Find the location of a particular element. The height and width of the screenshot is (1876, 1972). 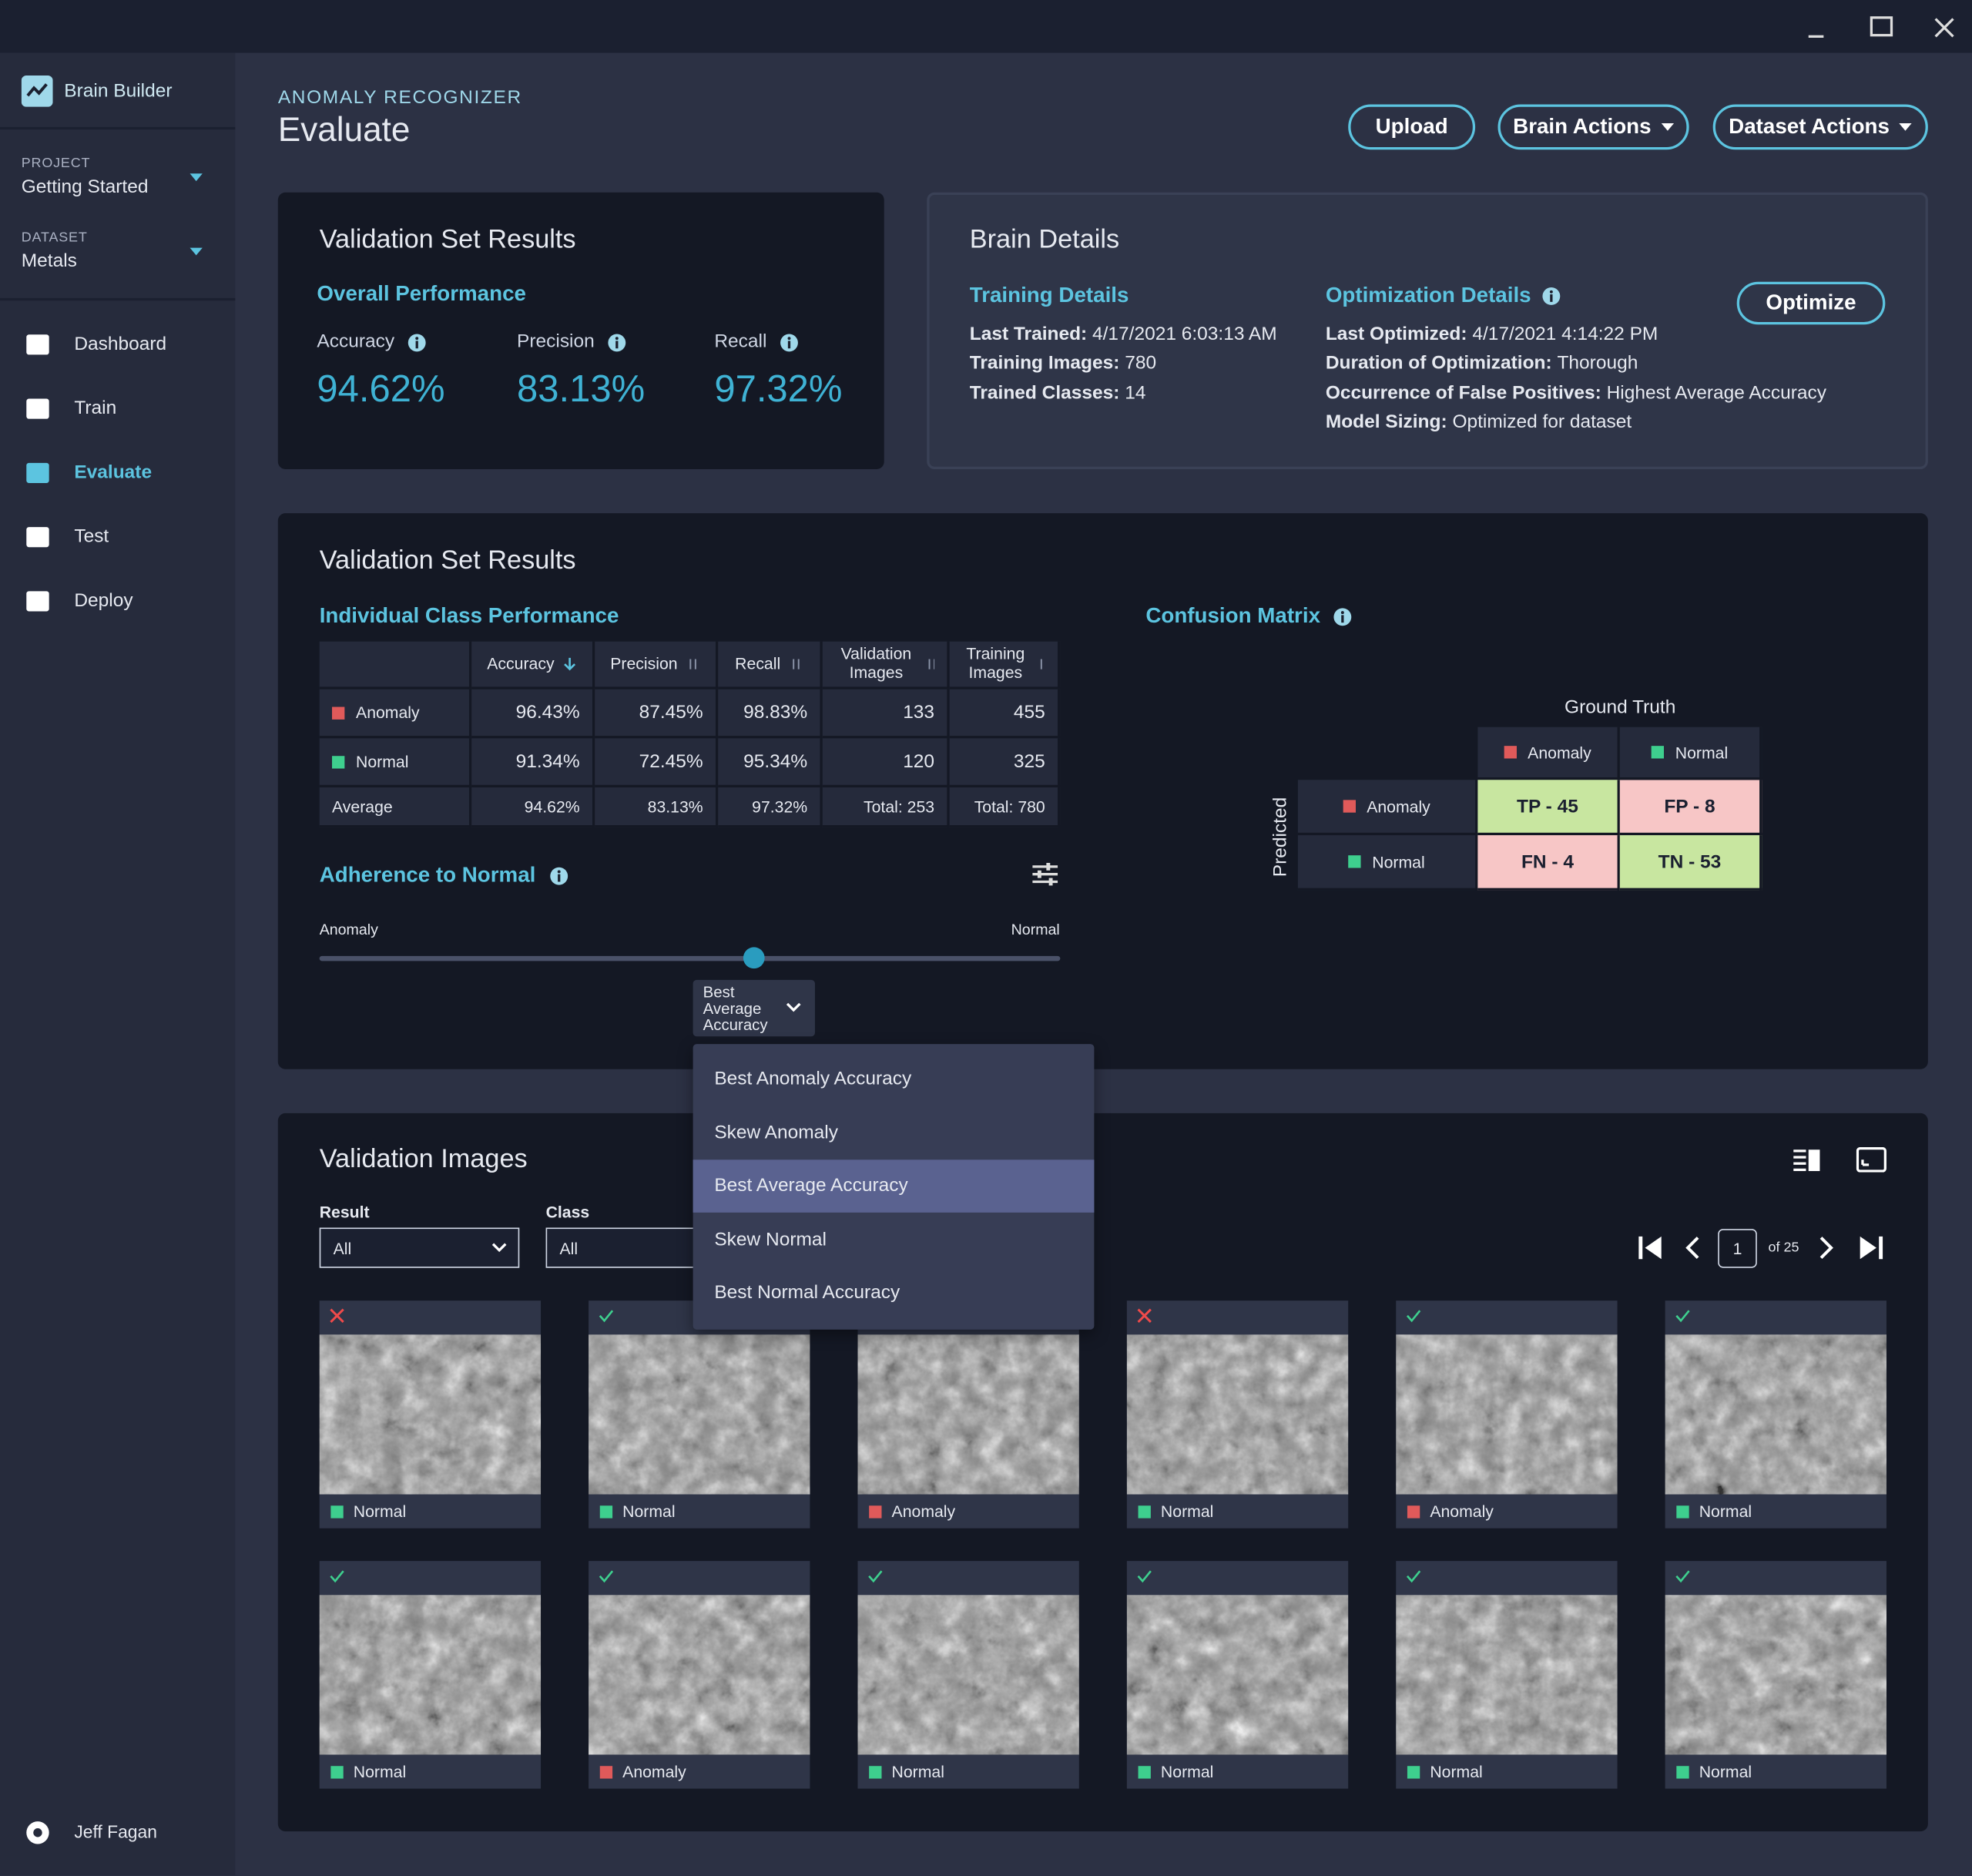

pager-prev-shape is located at coordinates (1692, 1248).